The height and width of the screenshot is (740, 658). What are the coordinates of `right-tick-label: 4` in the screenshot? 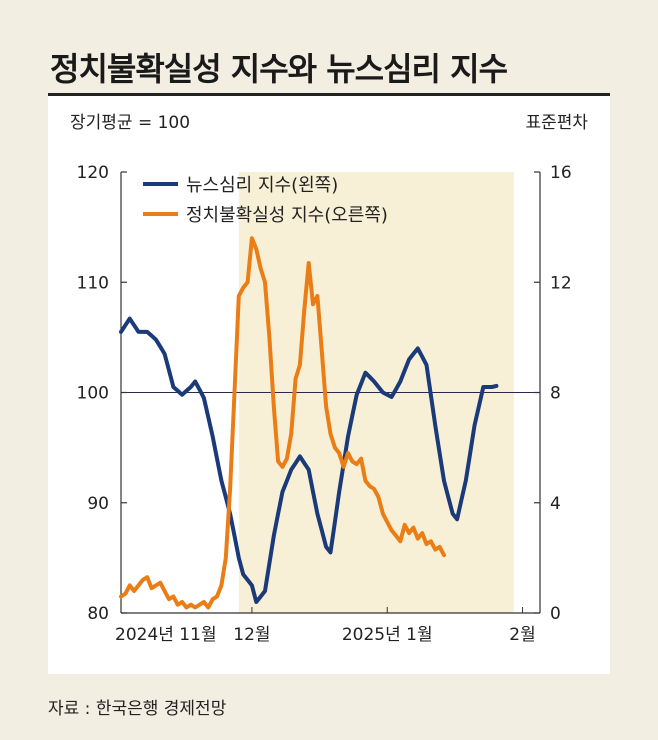 It's located at (555, 504).